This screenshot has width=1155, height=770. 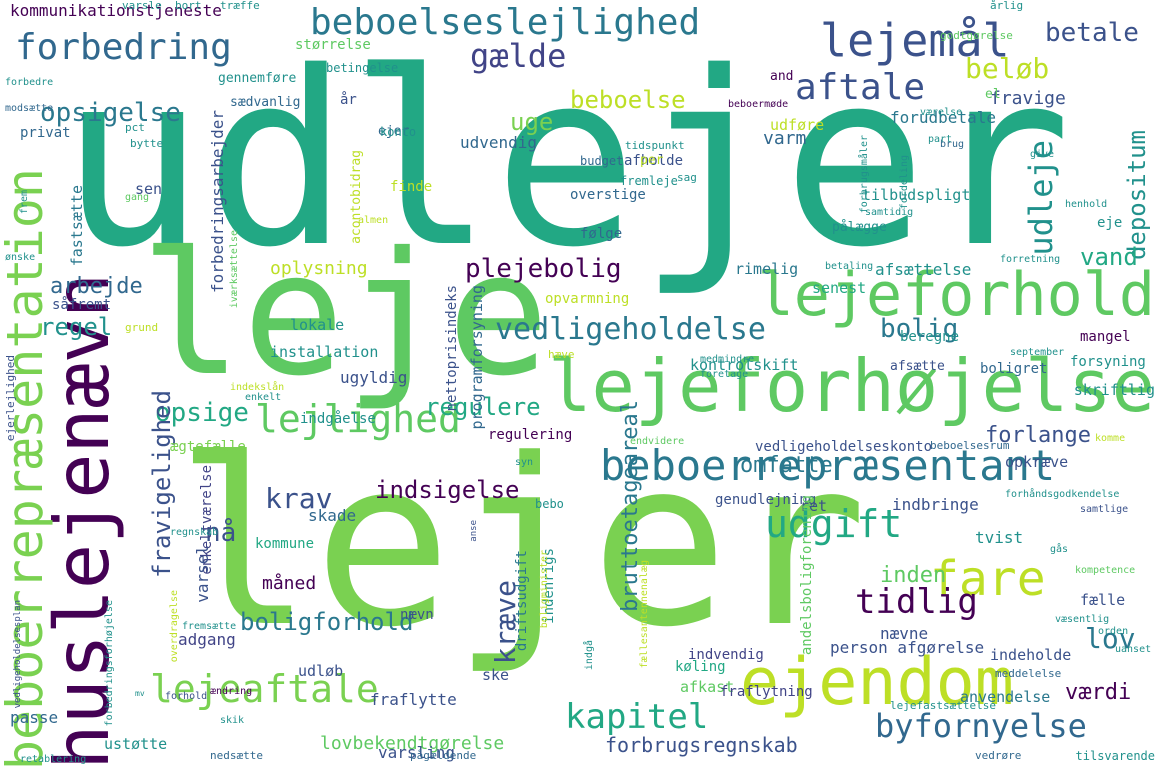 What do you see at coordinates (447, 490) in the screenshot?
I see `cloud-word: indsigelse` at bounding box center [447, 490].